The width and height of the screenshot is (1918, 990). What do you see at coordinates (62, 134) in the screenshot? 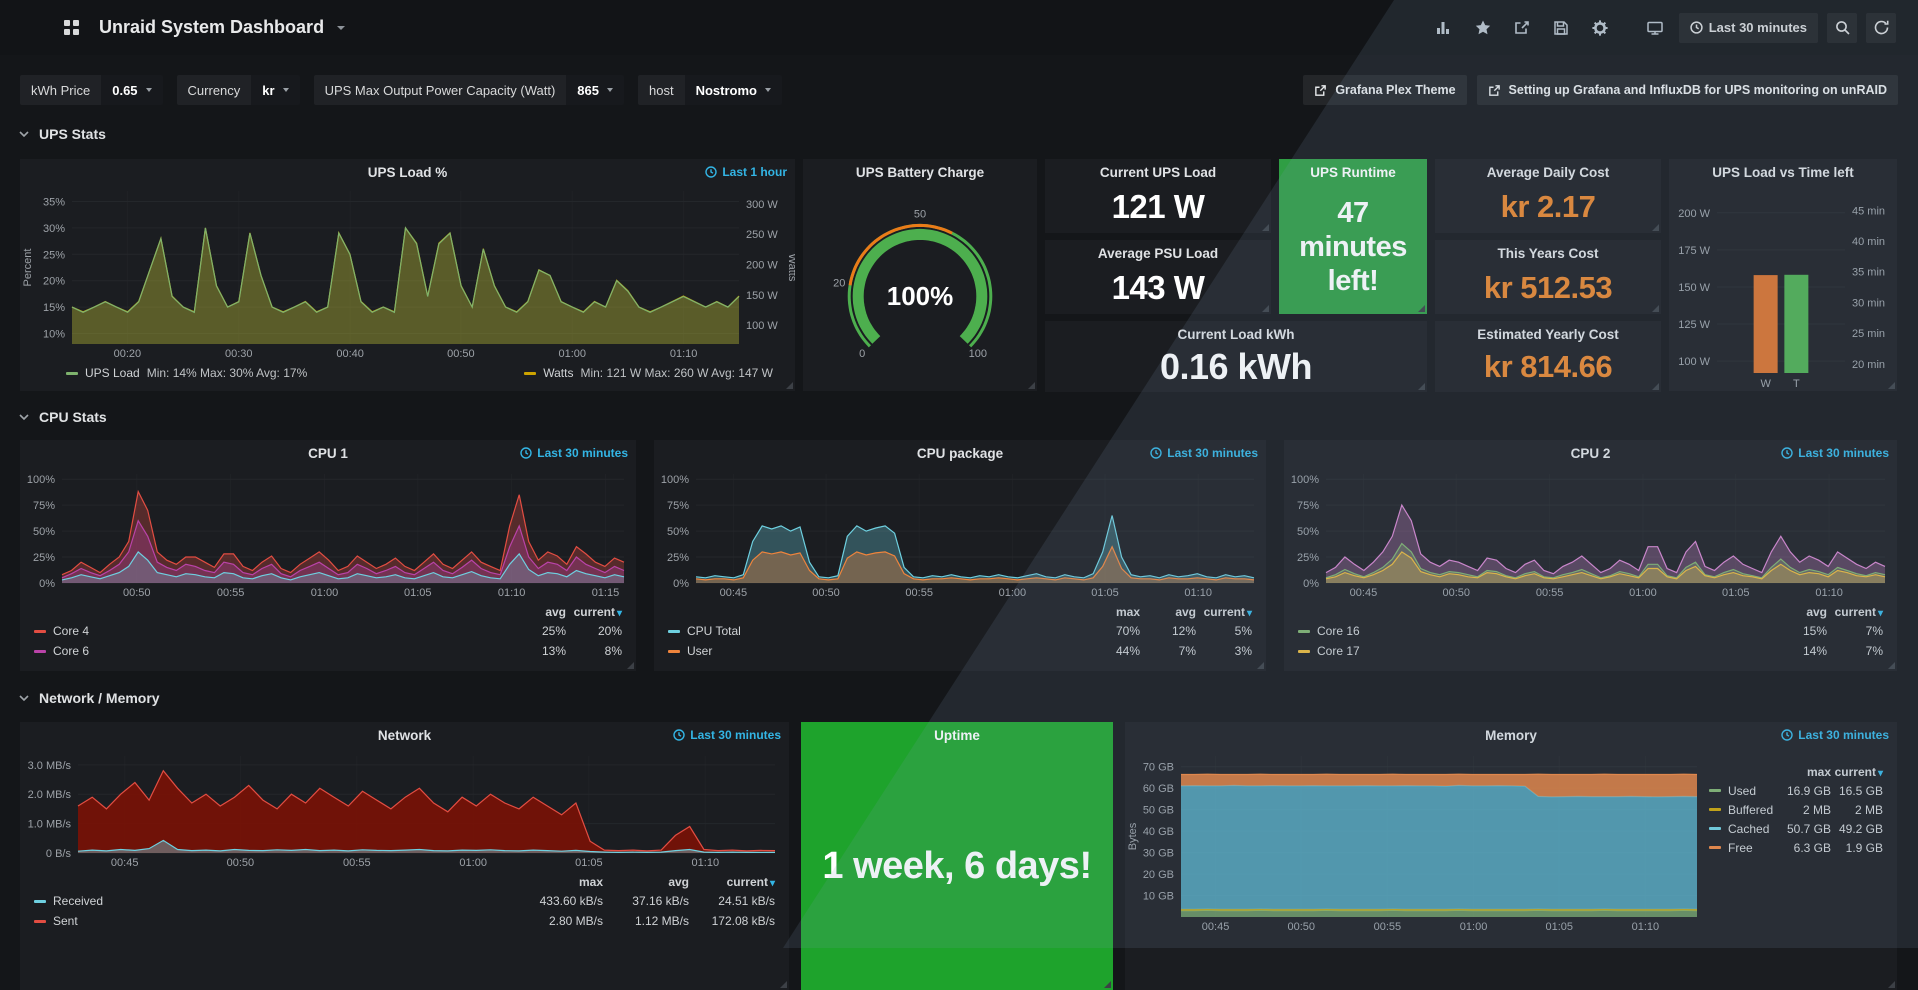
I see `section-ups-stats: UPS Stats` at bounding box center [62, 134].